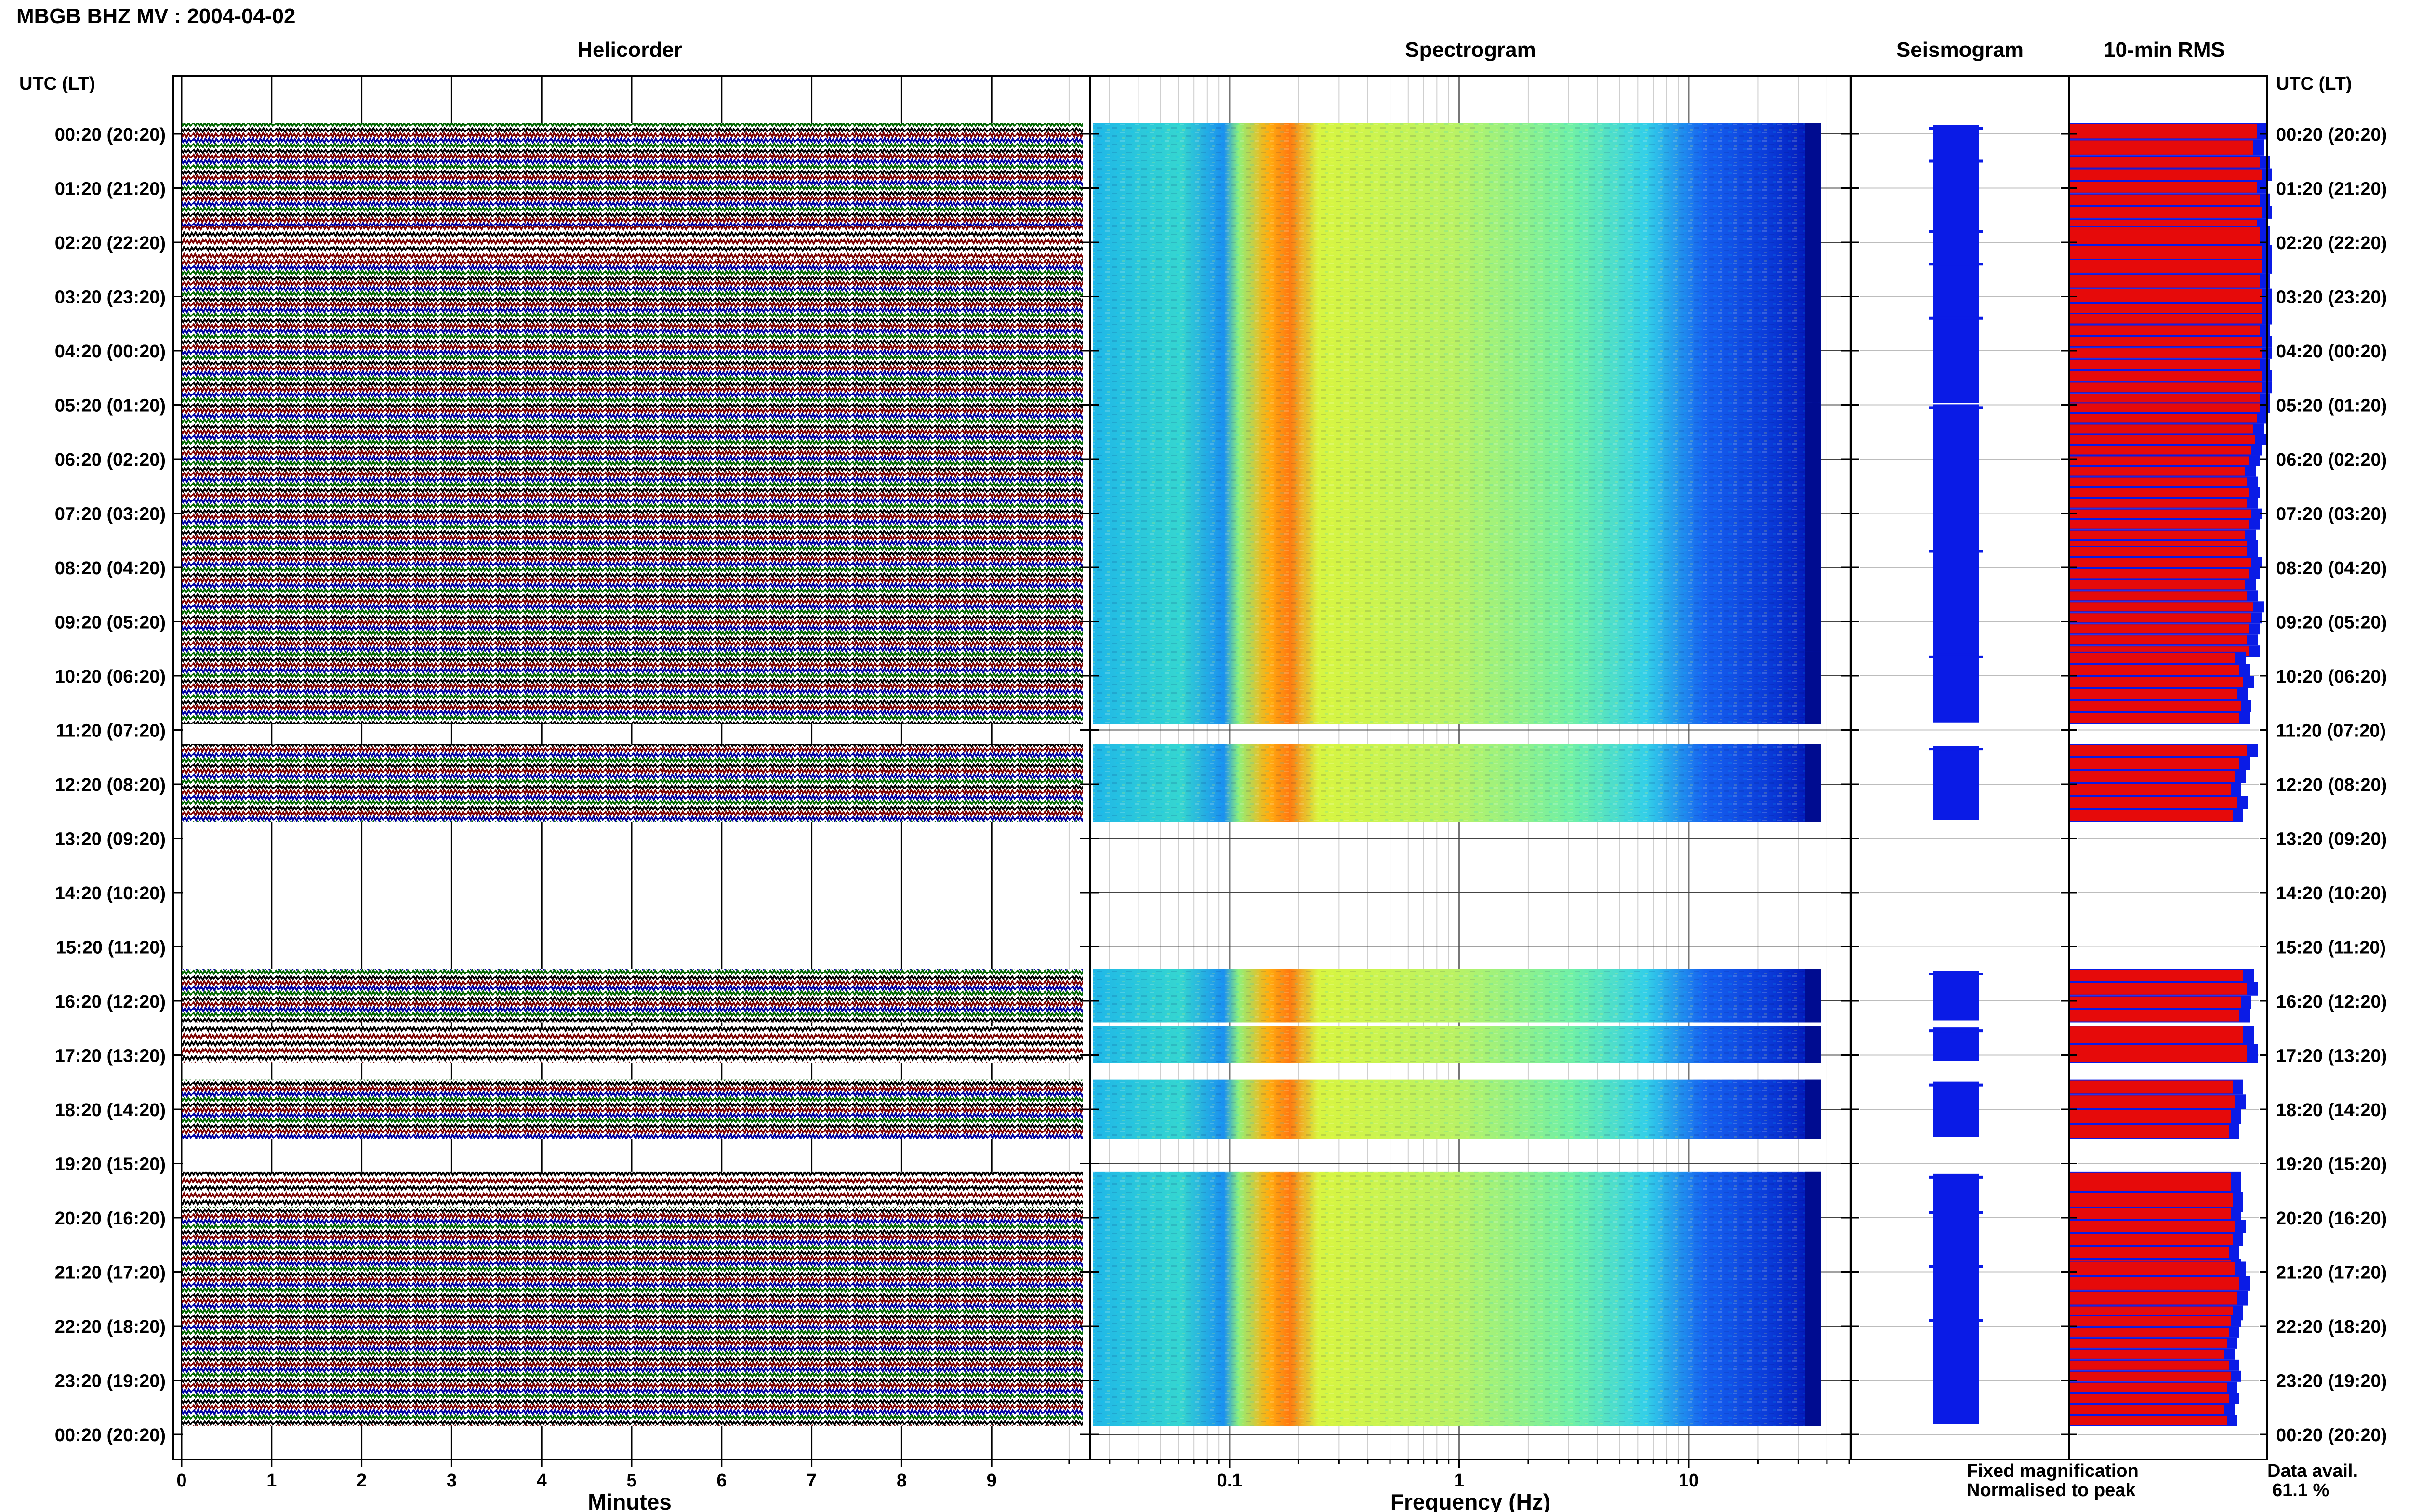 The image size is (2409, 1512). What do you see at coordinates (2331, 298) in the screenshot?
I see `time-label-right: 03:20 (23:20)` at bounding box center [2331, 298].